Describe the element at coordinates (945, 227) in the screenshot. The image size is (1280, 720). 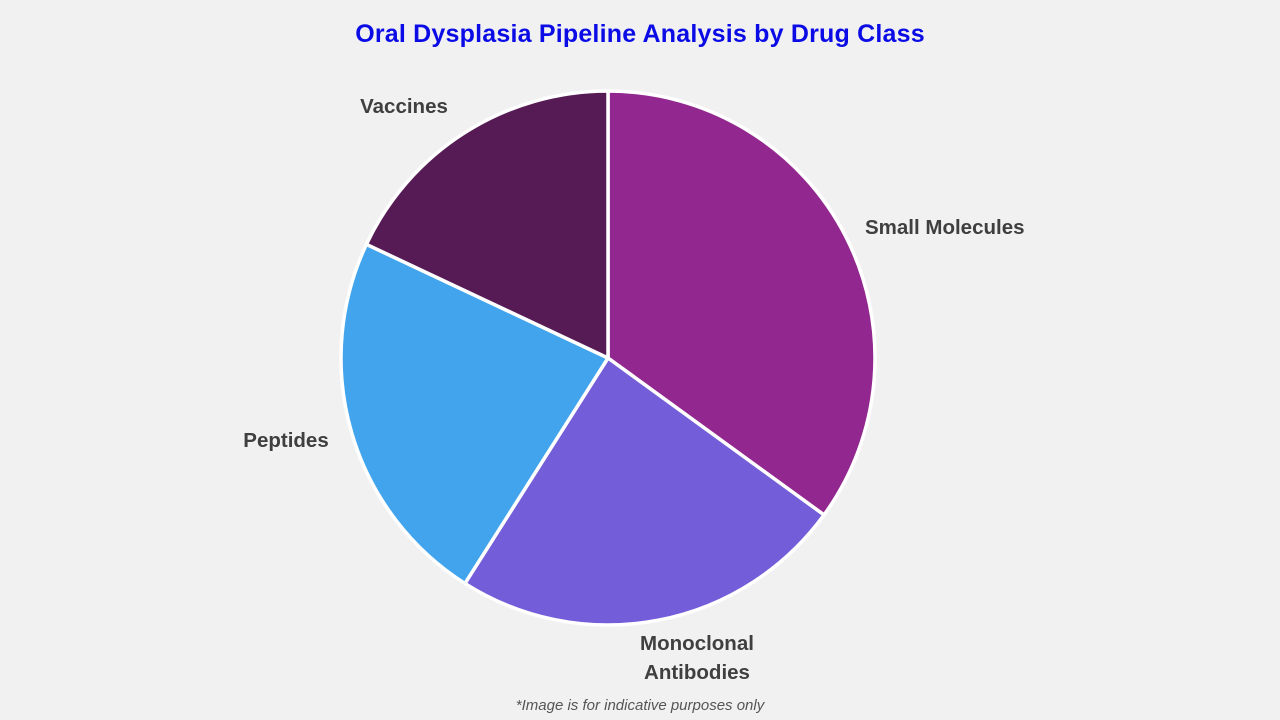
I see `slice-label-small-molecules: Small Molecules` at that location.